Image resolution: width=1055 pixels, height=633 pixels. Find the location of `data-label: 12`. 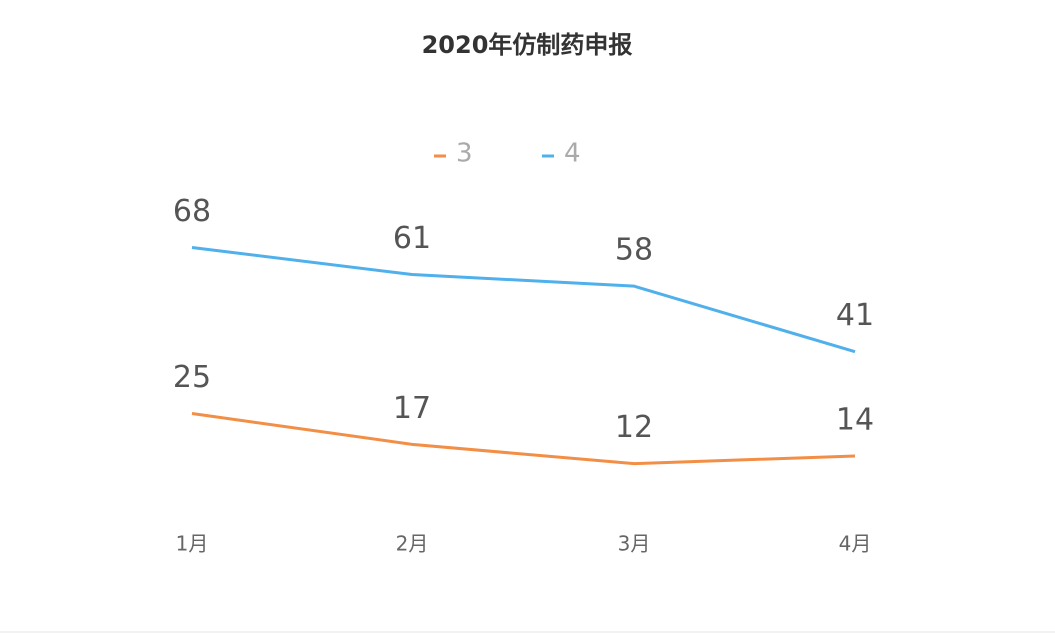

data-label: 12 is located at coordinates (634, 427).